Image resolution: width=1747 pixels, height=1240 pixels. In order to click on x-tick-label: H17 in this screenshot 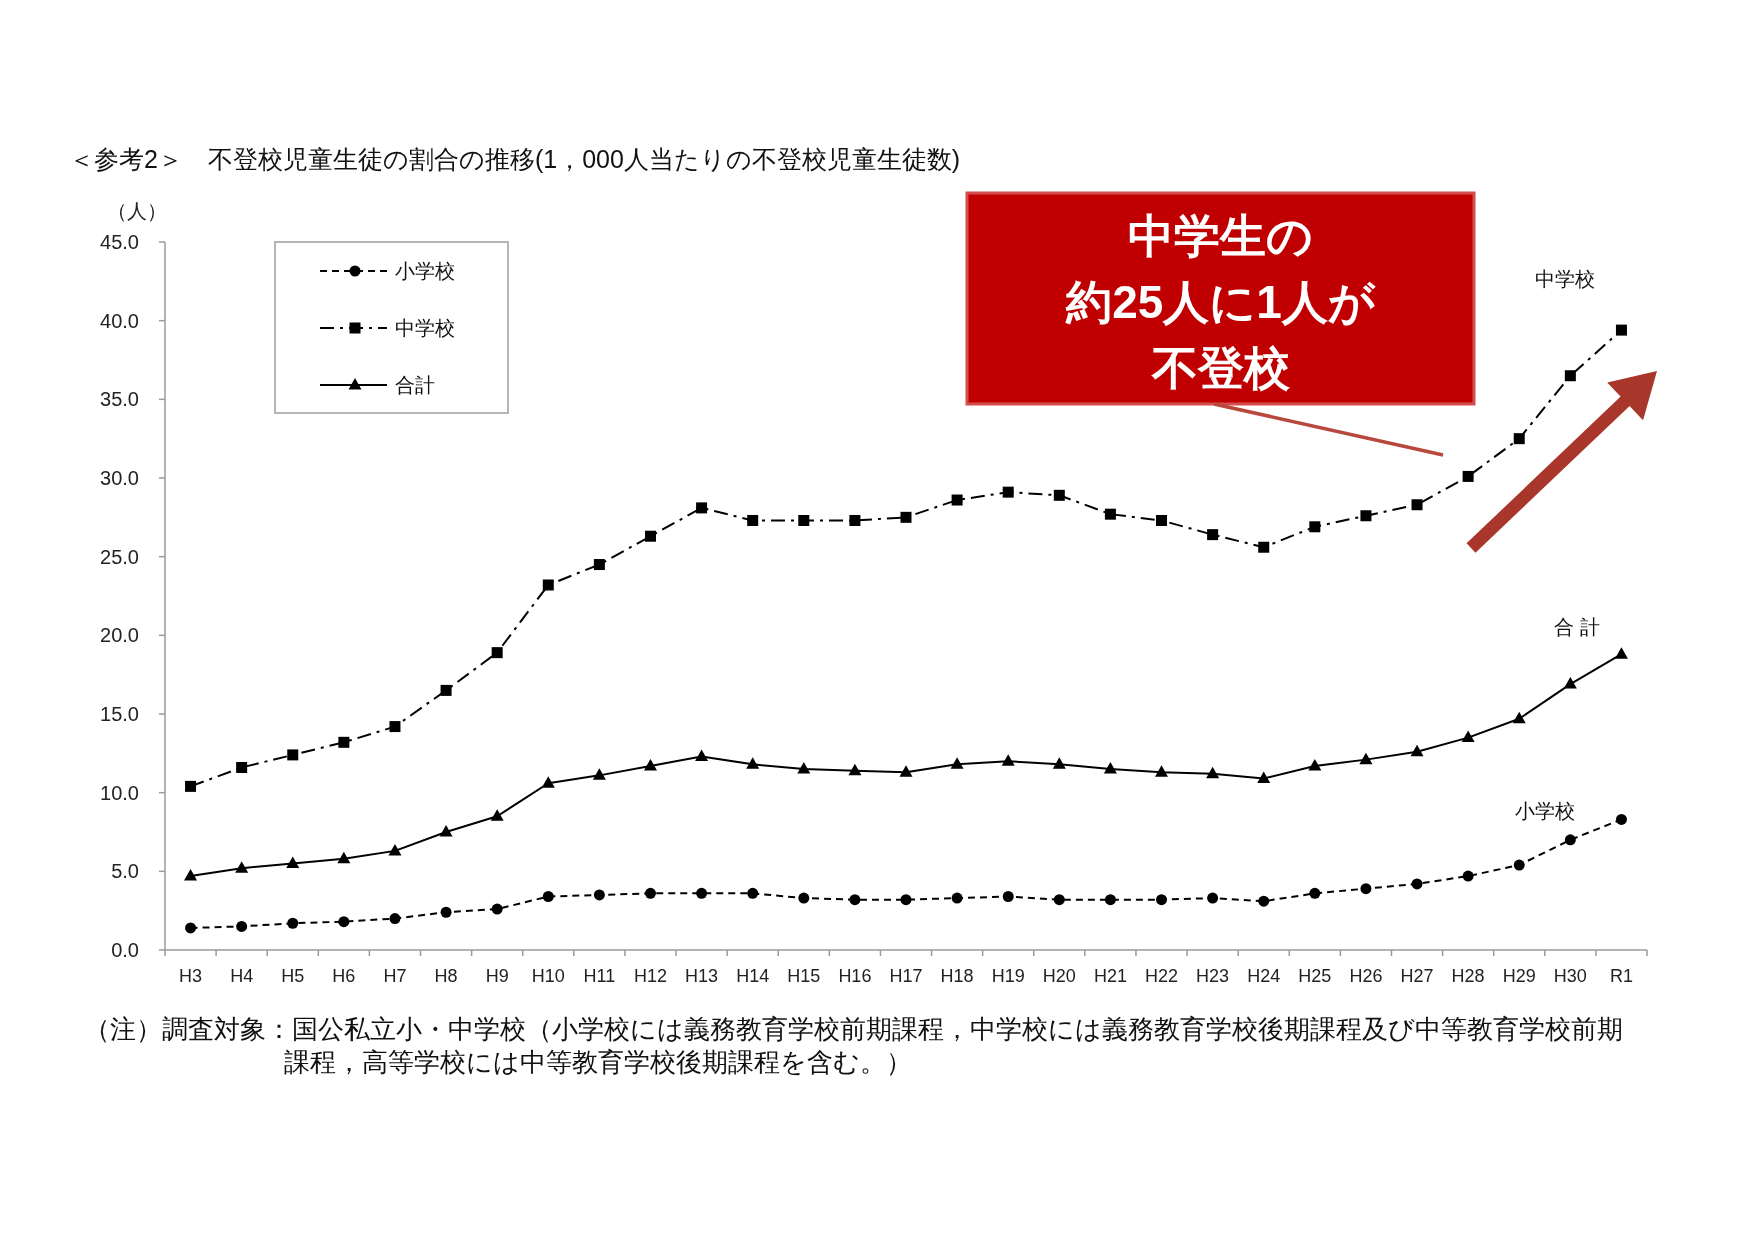, I will do `click(906, 976)`.